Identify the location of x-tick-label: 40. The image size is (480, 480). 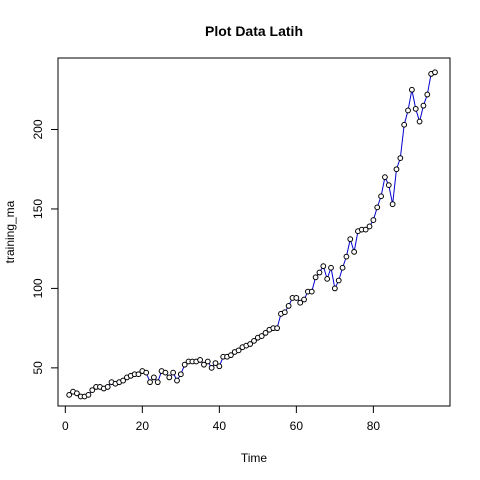
(220, 426).